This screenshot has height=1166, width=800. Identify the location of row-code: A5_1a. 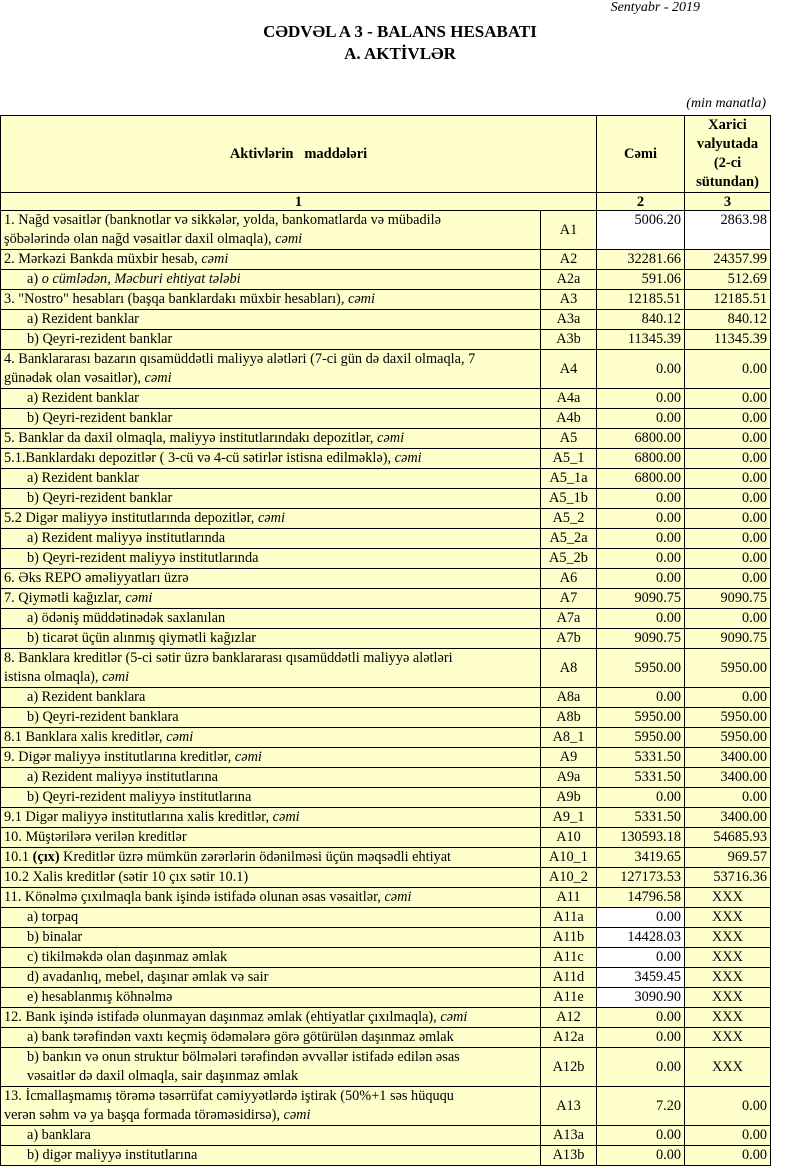
(568, 478).